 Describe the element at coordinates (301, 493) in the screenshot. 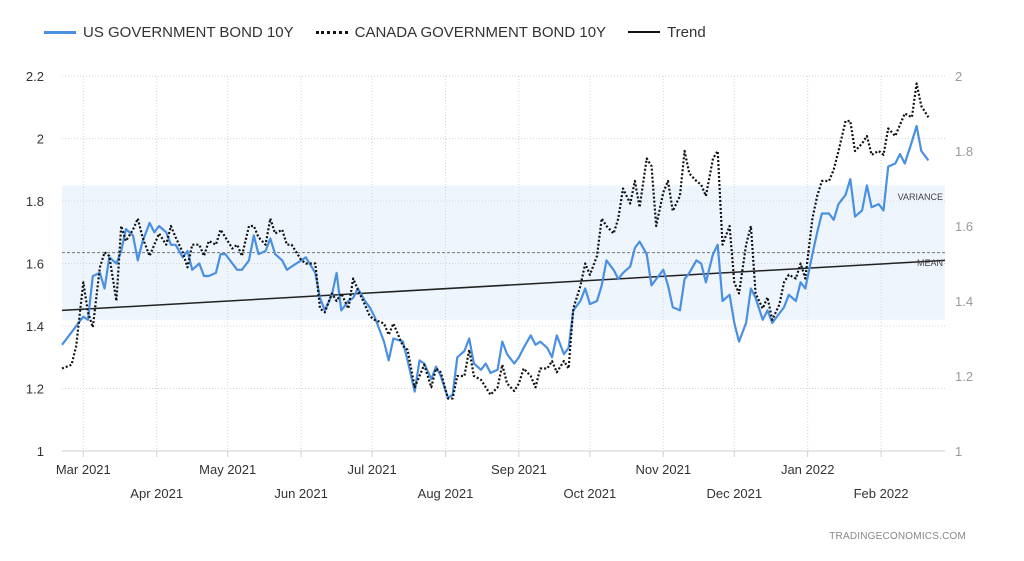

I see `x-tick-label-bottom: Jun 2021` at that location.